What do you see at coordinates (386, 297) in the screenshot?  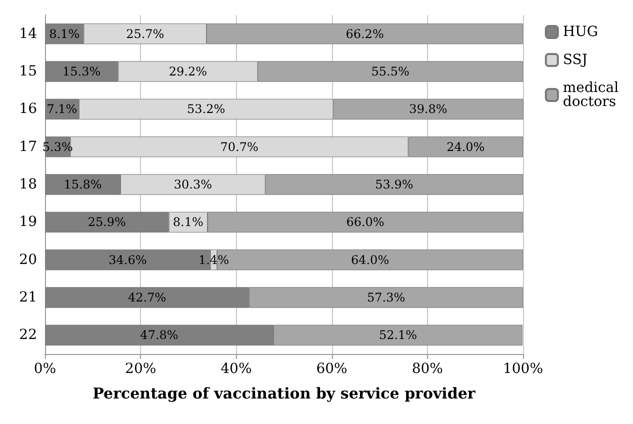 I see `data-label: 57.3%` at bounding box center [386, 297].